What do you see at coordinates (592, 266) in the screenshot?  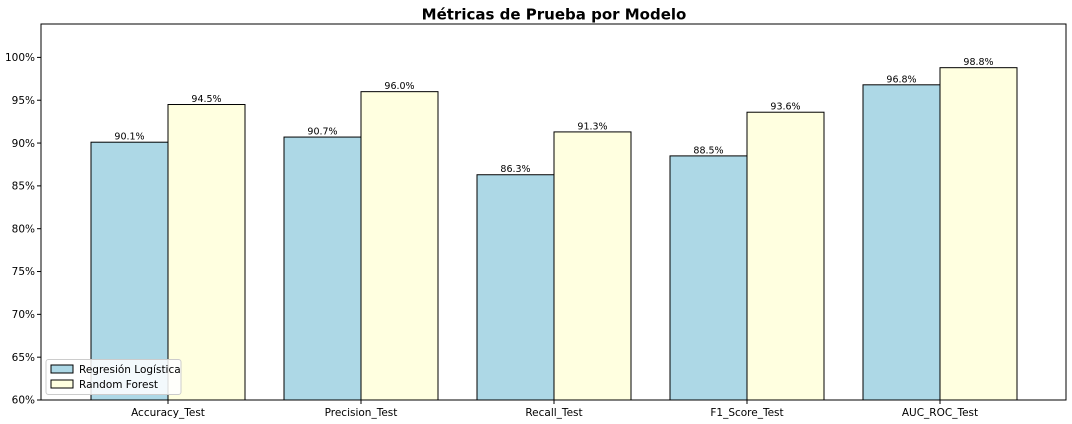 I see `bar-random-forest-recall-test` at bounding box center [592, 266].